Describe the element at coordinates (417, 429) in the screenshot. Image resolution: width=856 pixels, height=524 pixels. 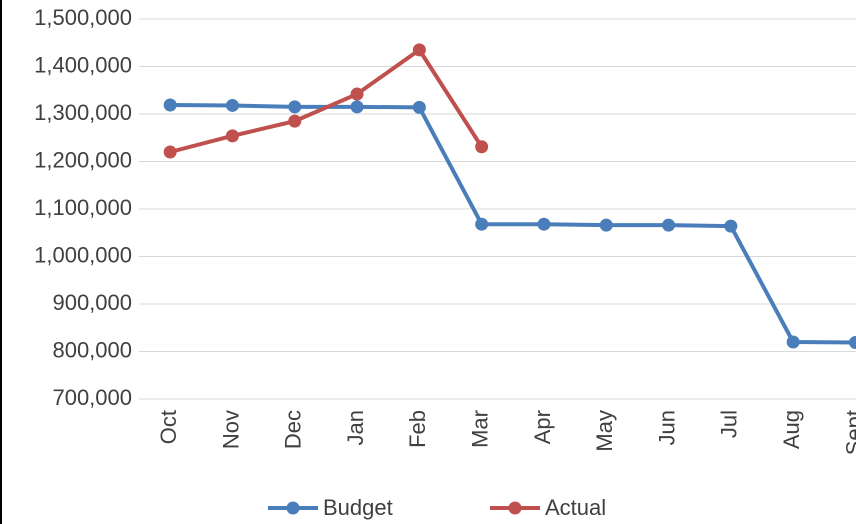
I see `x-tick-label: Feb` at that location.